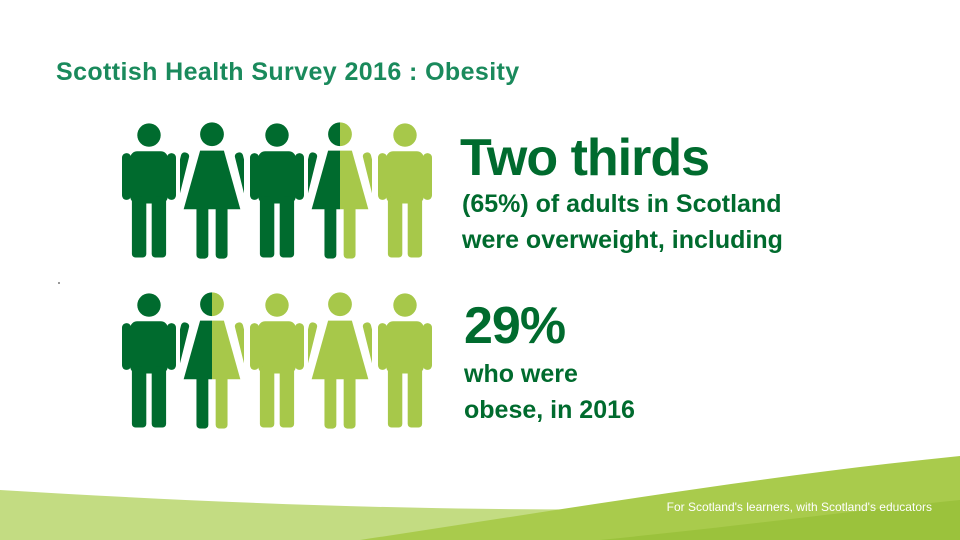 The width and height of the screenshot is (960, 540). I want to click on overweight-people-row, so click(277, 190).